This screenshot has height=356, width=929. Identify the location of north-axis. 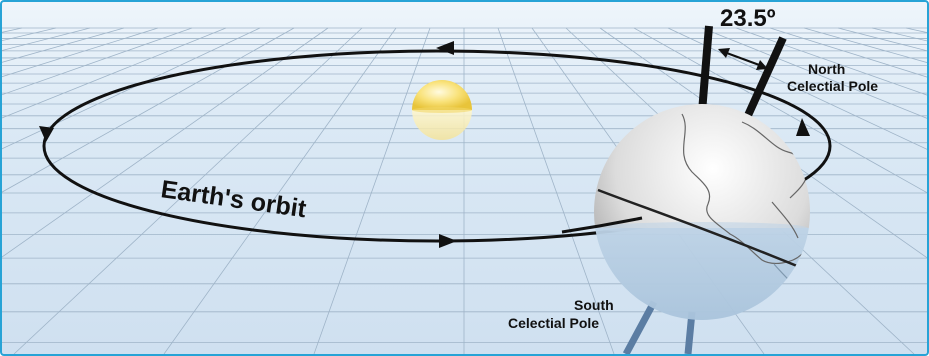
(742, 74).